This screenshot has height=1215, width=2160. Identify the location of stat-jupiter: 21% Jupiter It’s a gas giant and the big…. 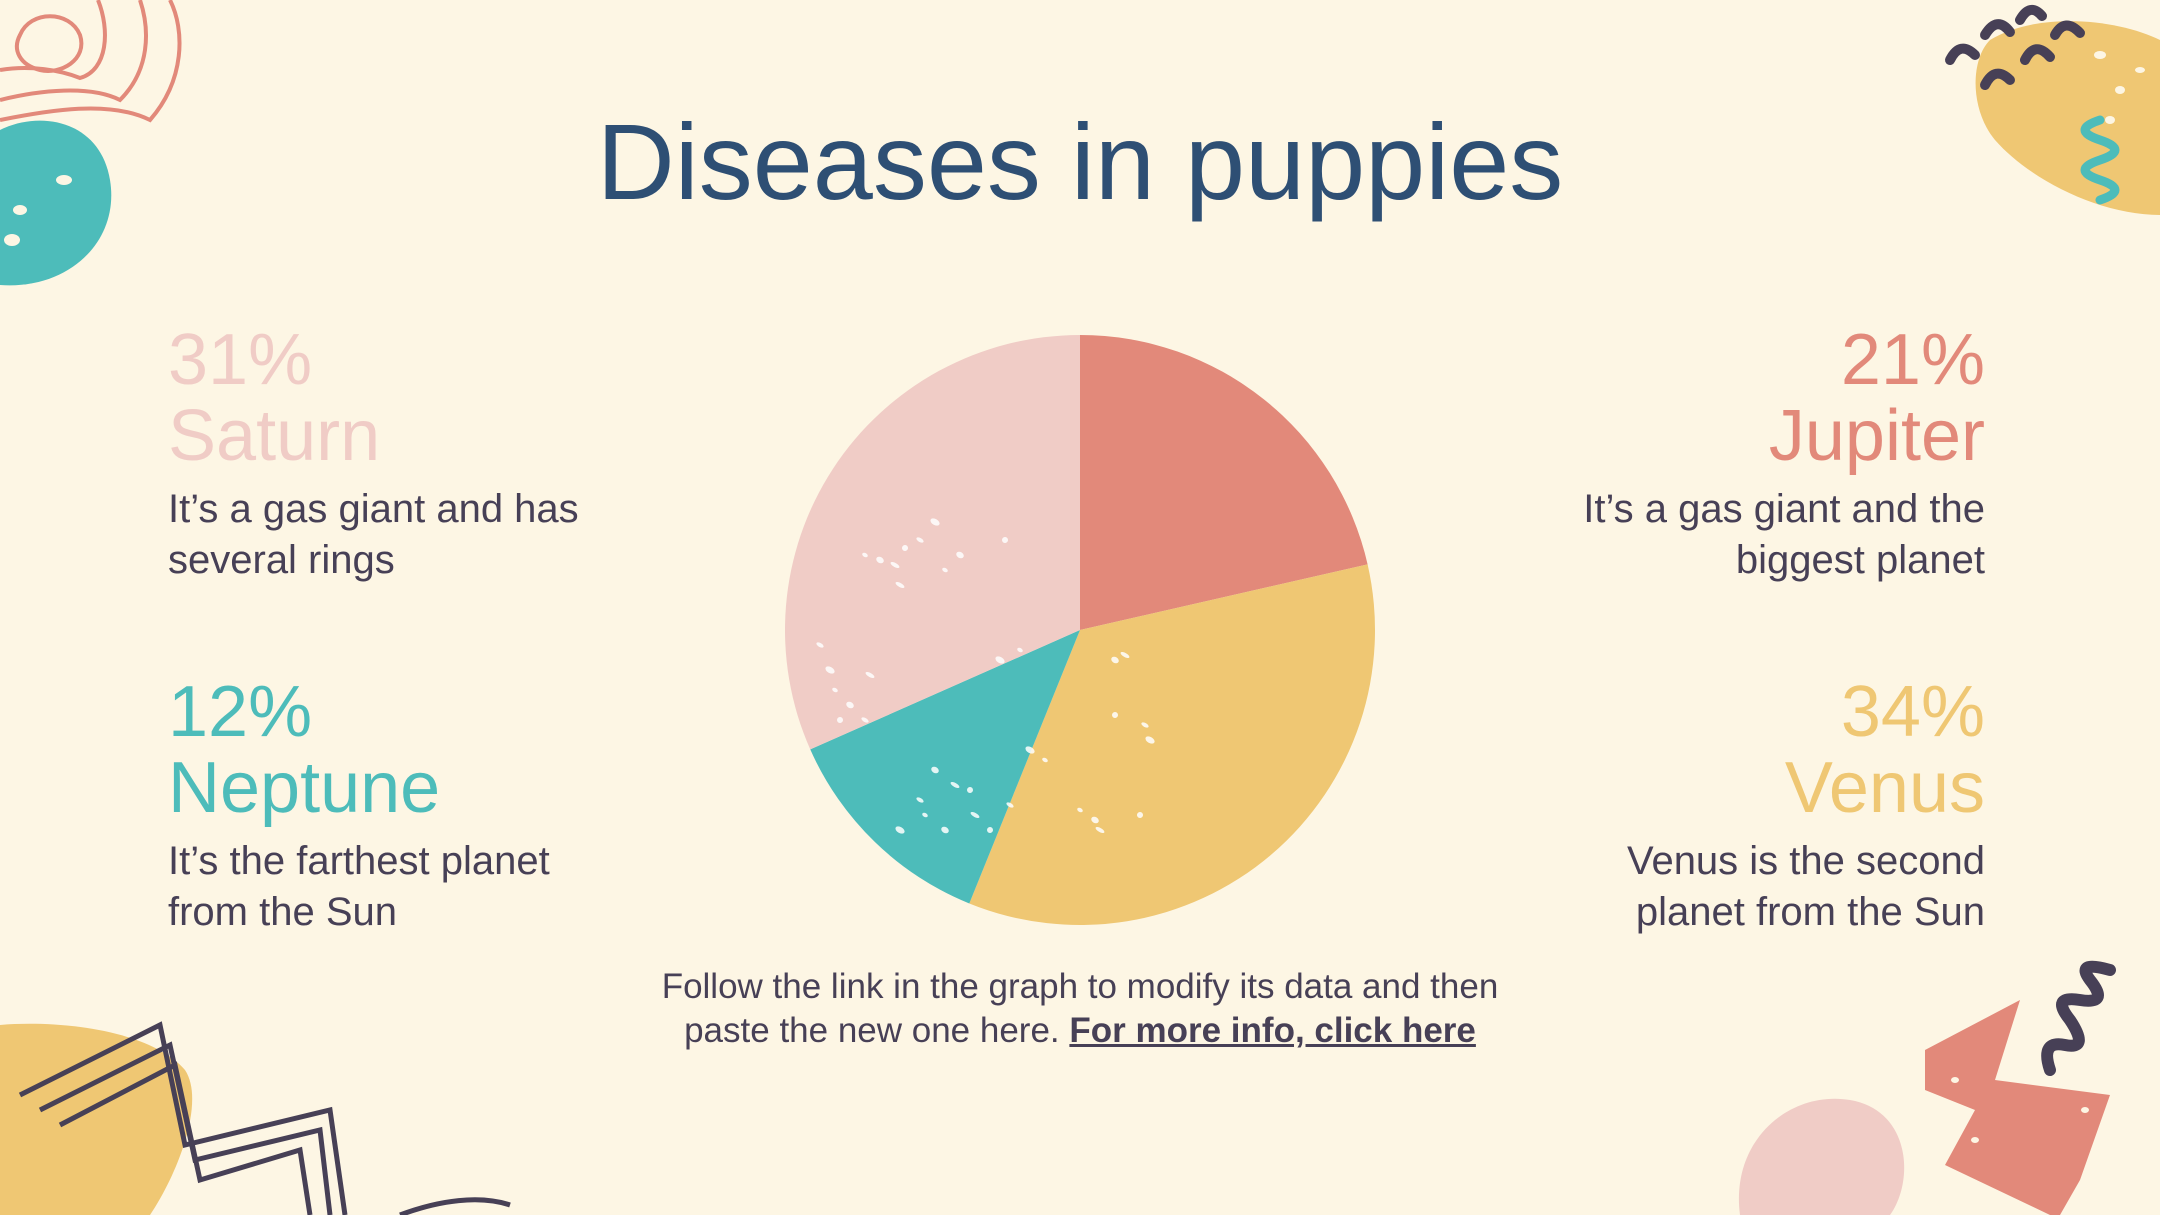
(1725, 454).